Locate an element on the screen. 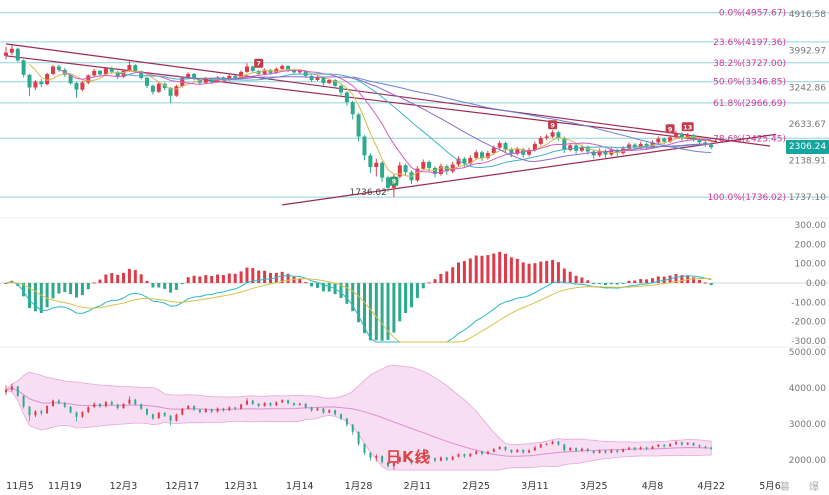 This screenshot has height=495, width=829. x-axis-label: 12月3 is located at coordinates (124, 486).